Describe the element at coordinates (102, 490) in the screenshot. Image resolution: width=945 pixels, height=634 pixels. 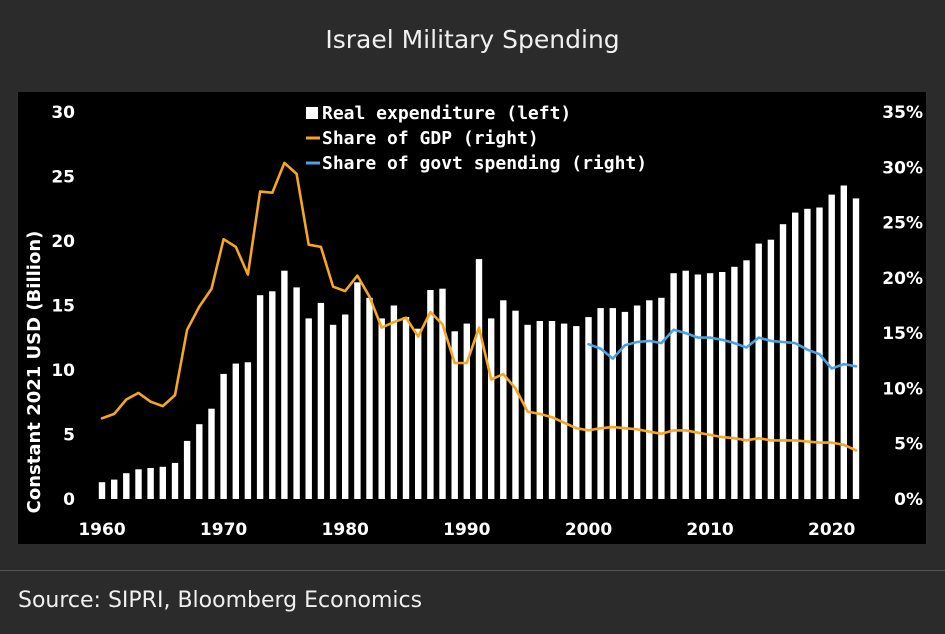
I see `bar-1960` at that location.